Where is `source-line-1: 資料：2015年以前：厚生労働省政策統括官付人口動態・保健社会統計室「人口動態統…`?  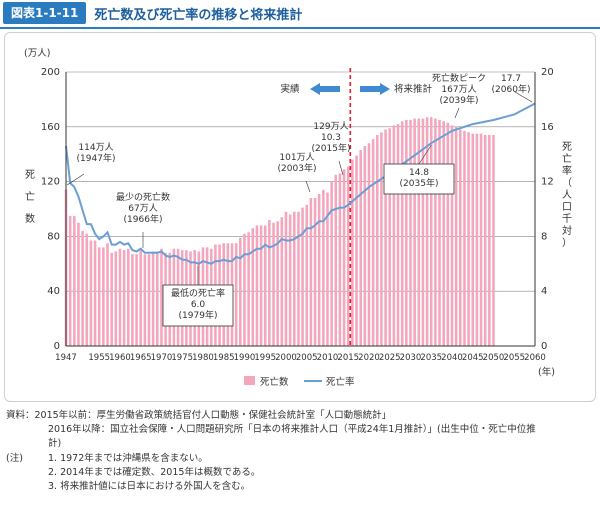 source-line-1: 資料：2015年以前：厚生労働省政策統括官付人口動態・保健社会統計室「人口動態統… is located at coordinates (199, 415).